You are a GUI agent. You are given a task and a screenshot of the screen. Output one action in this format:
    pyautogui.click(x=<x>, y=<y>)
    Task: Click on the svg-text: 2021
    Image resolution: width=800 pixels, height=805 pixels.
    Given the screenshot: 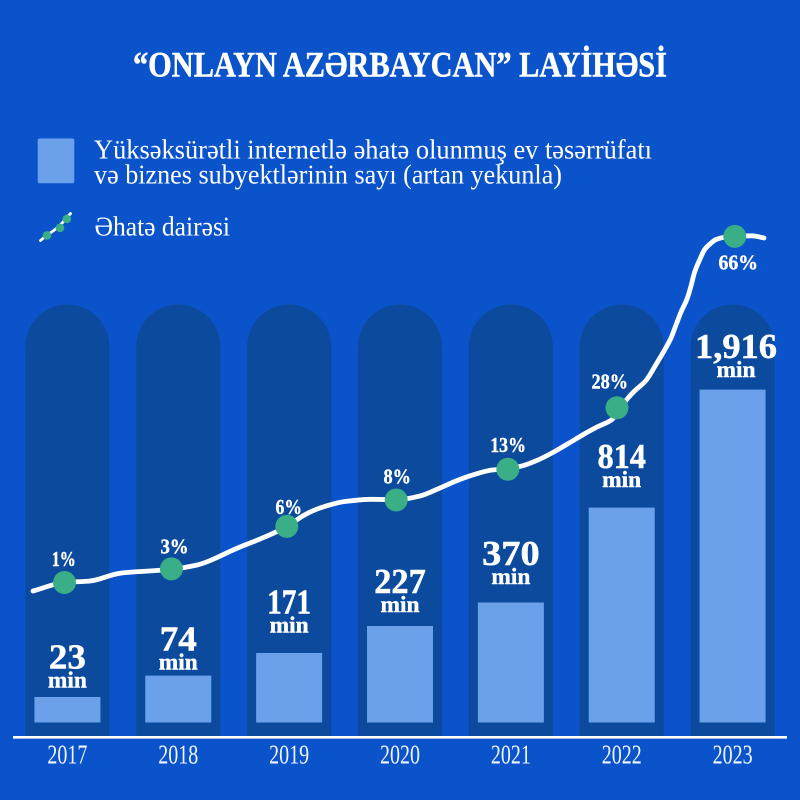 What is the action you would take?
    pyautogui.click(x=511, y=755)
    